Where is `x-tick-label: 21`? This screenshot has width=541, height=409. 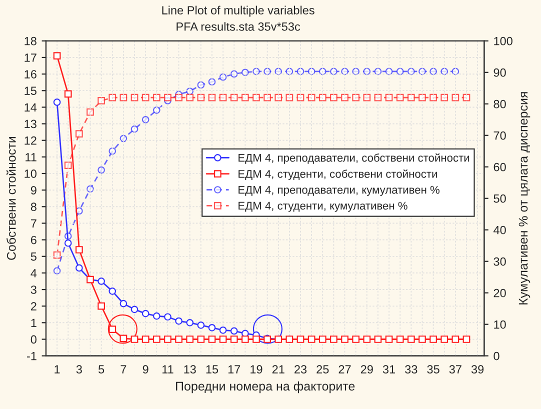
x-tick-label: 21 is located at coordinates (278, 369).